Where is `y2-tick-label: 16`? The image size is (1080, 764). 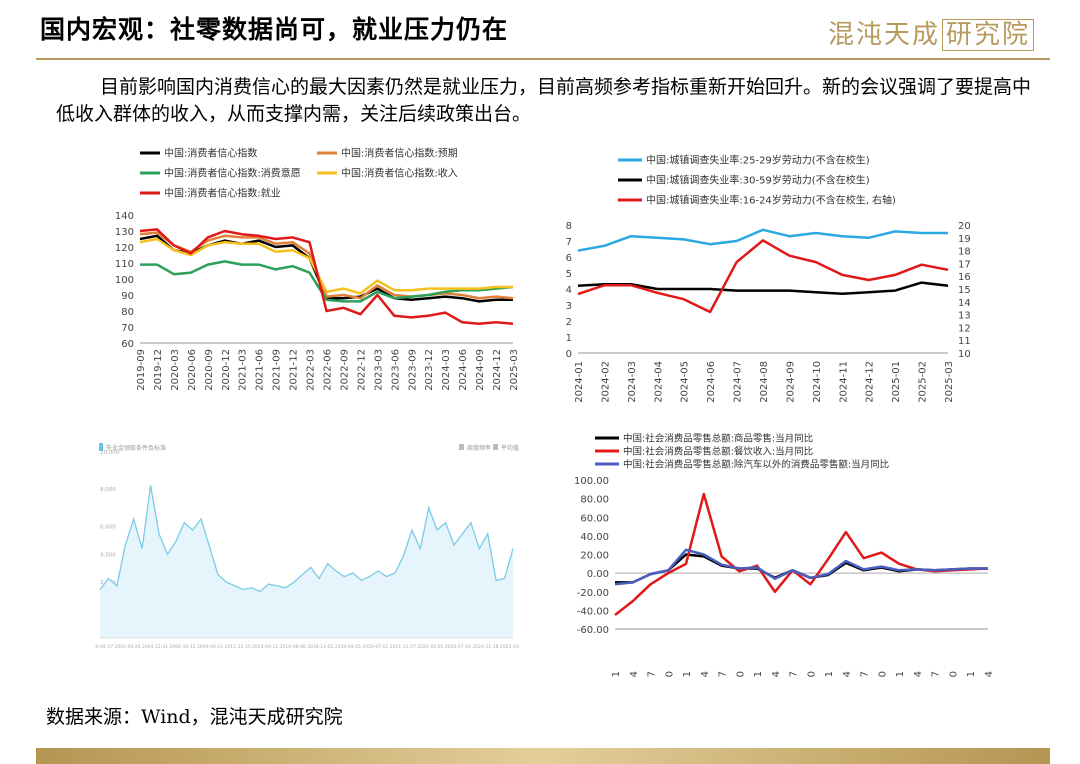 y2-tick-label: 16 is located at coordinates (964, 277).